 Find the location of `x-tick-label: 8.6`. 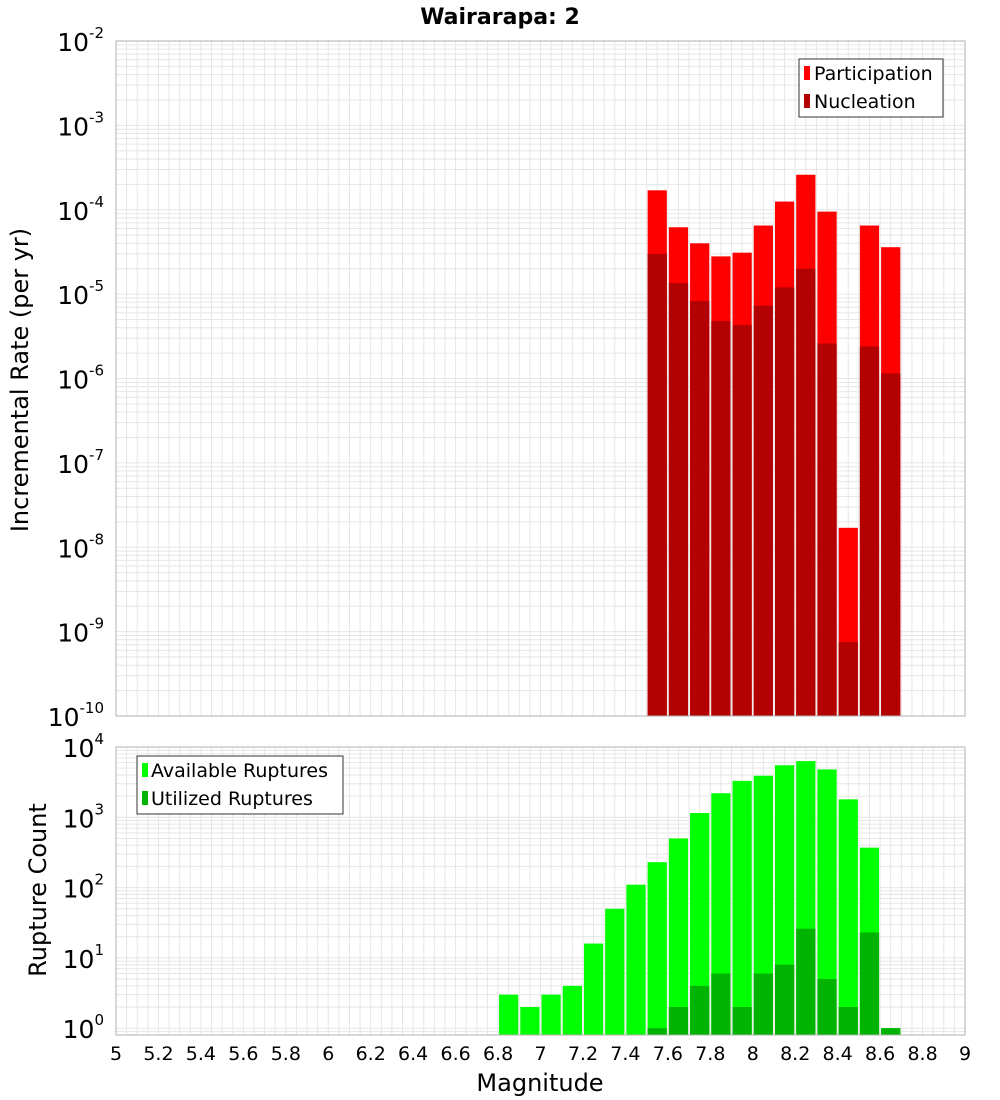

x-tick-label: 8.6 is located at coordinates (880, 1054).